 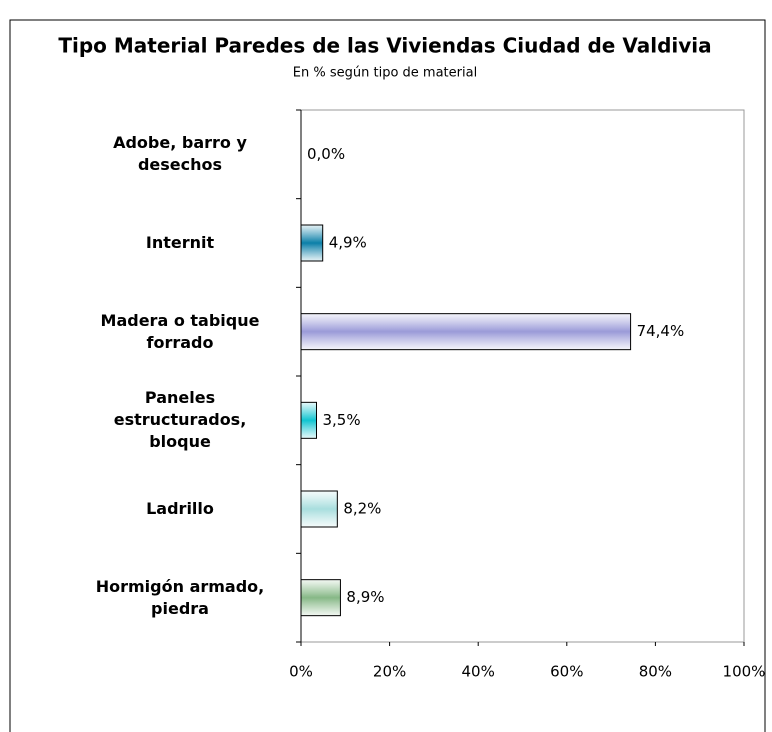 What do you see at coordinates (326, 154) in the screenshot?
I see `data-label: 0,0%` at bounding box center [326, 154].